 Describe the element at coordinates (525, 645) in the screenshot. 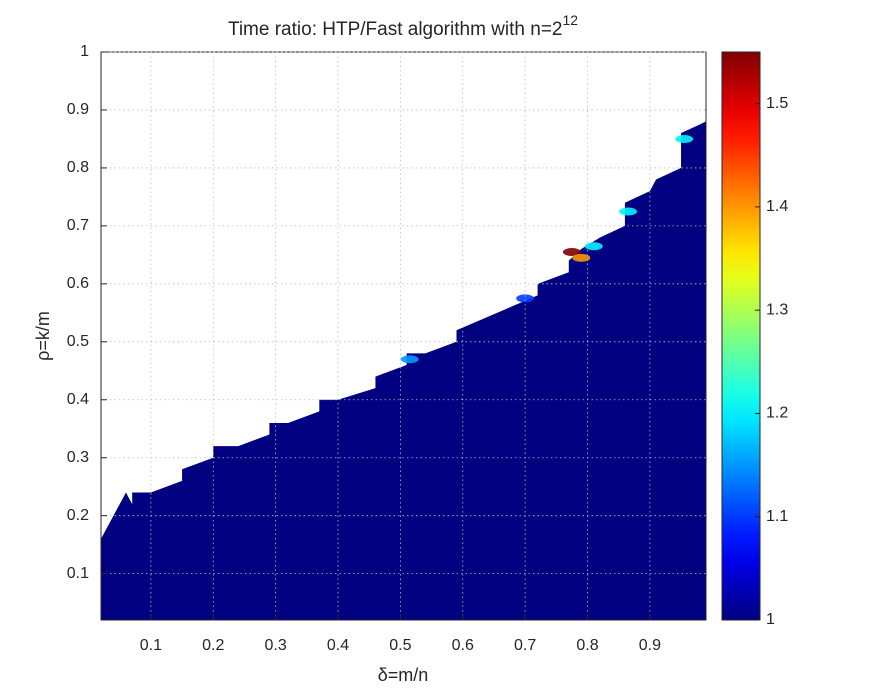

I see `x-tick-label: 0.7` at that location.